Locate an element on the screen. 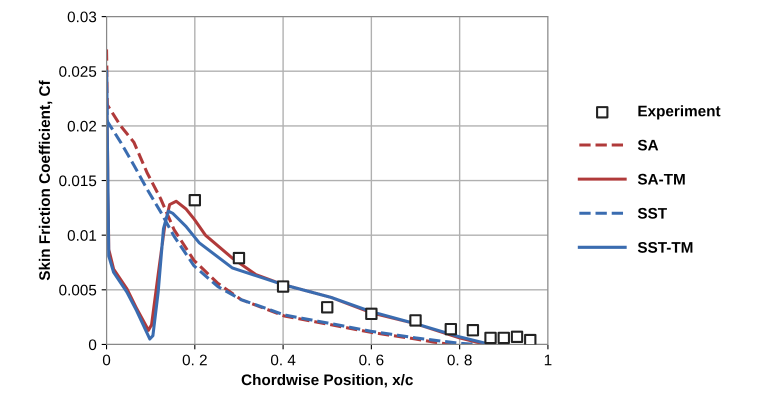 Image resolution: width=761 pixels, height=415 pixels. x-tick-label: 0. 2 is located at coordinates (194, 360).